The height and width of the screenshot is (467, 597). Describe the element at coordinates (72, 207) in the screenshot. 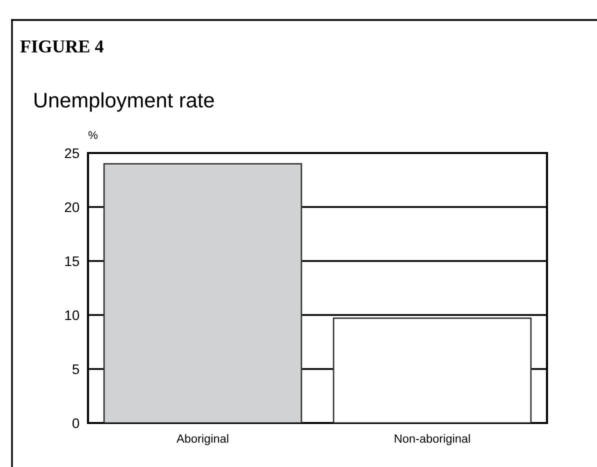

I see `y-tick-label: 20` at that location.